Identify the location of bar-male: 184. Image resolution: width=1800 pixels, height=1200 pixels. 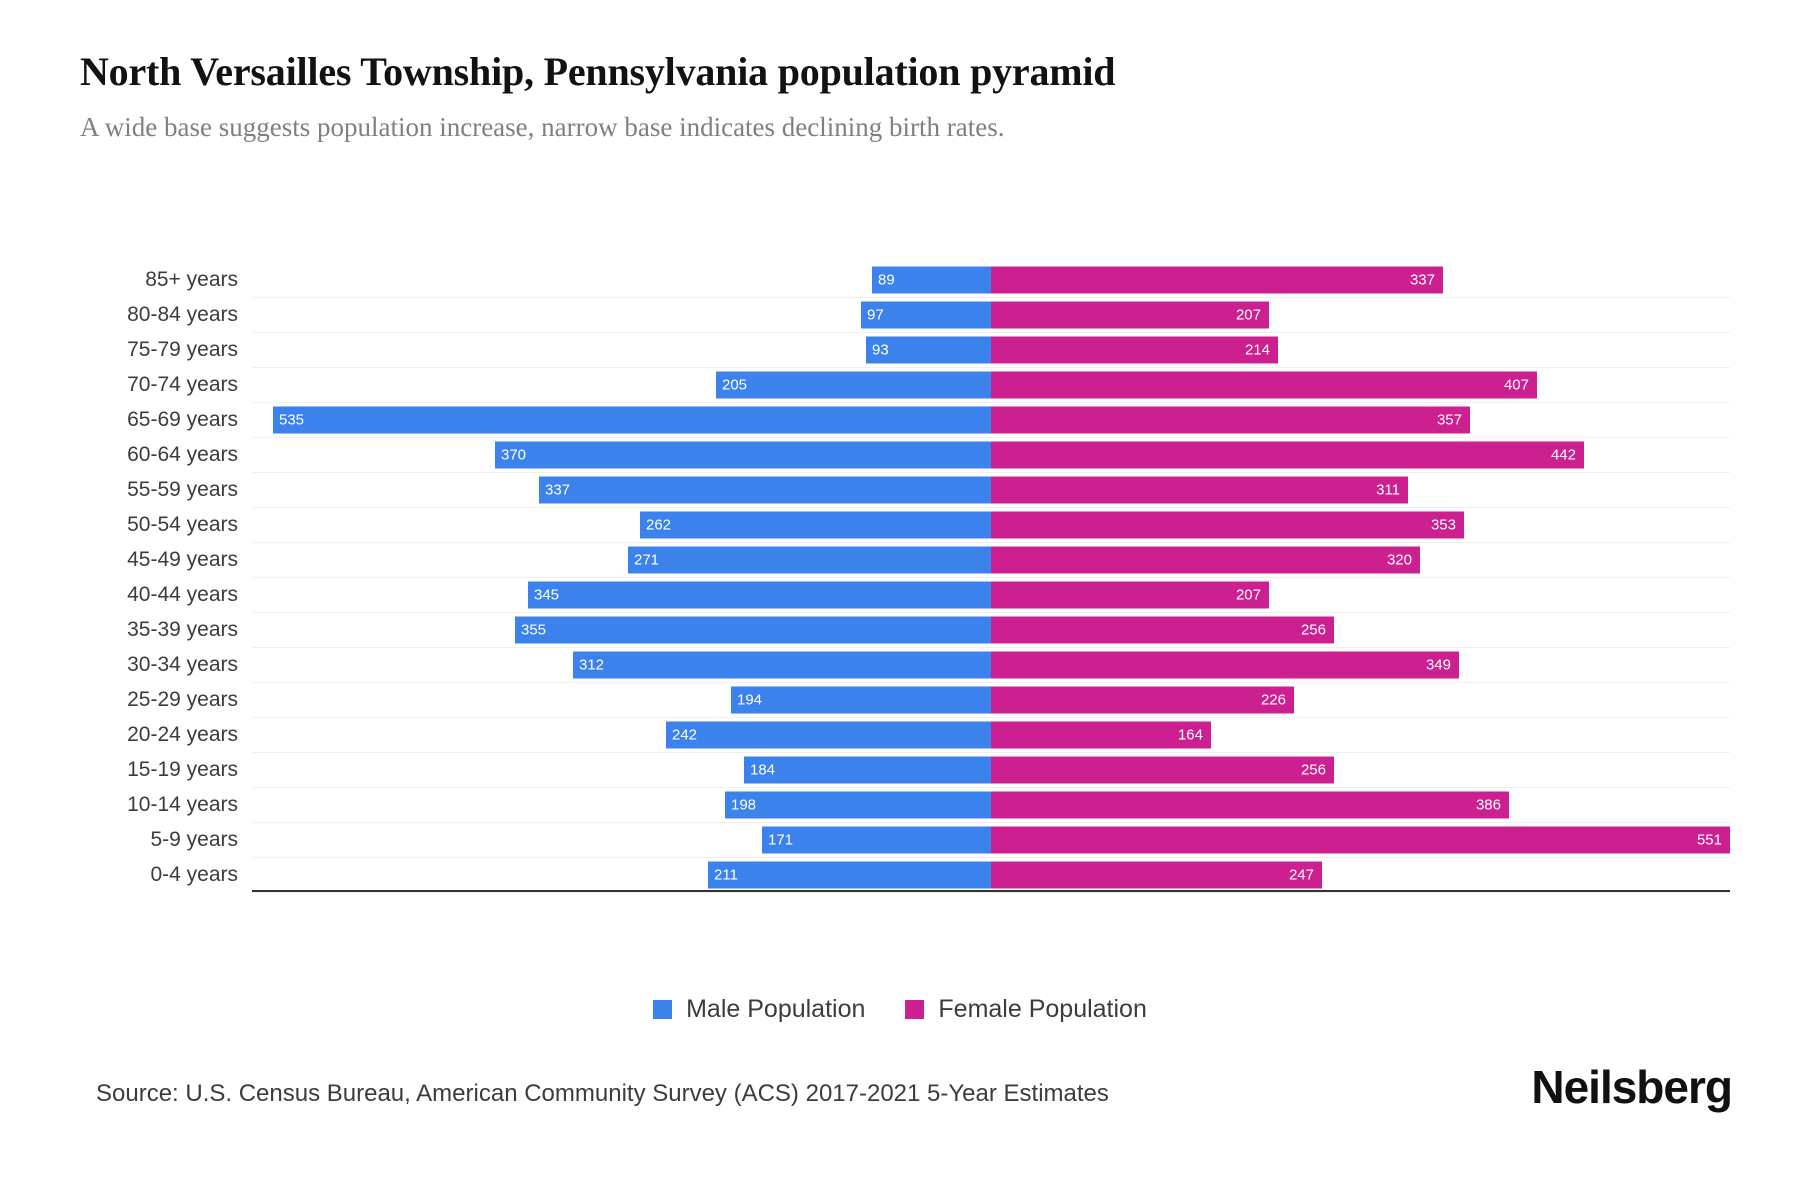
(867, 769).